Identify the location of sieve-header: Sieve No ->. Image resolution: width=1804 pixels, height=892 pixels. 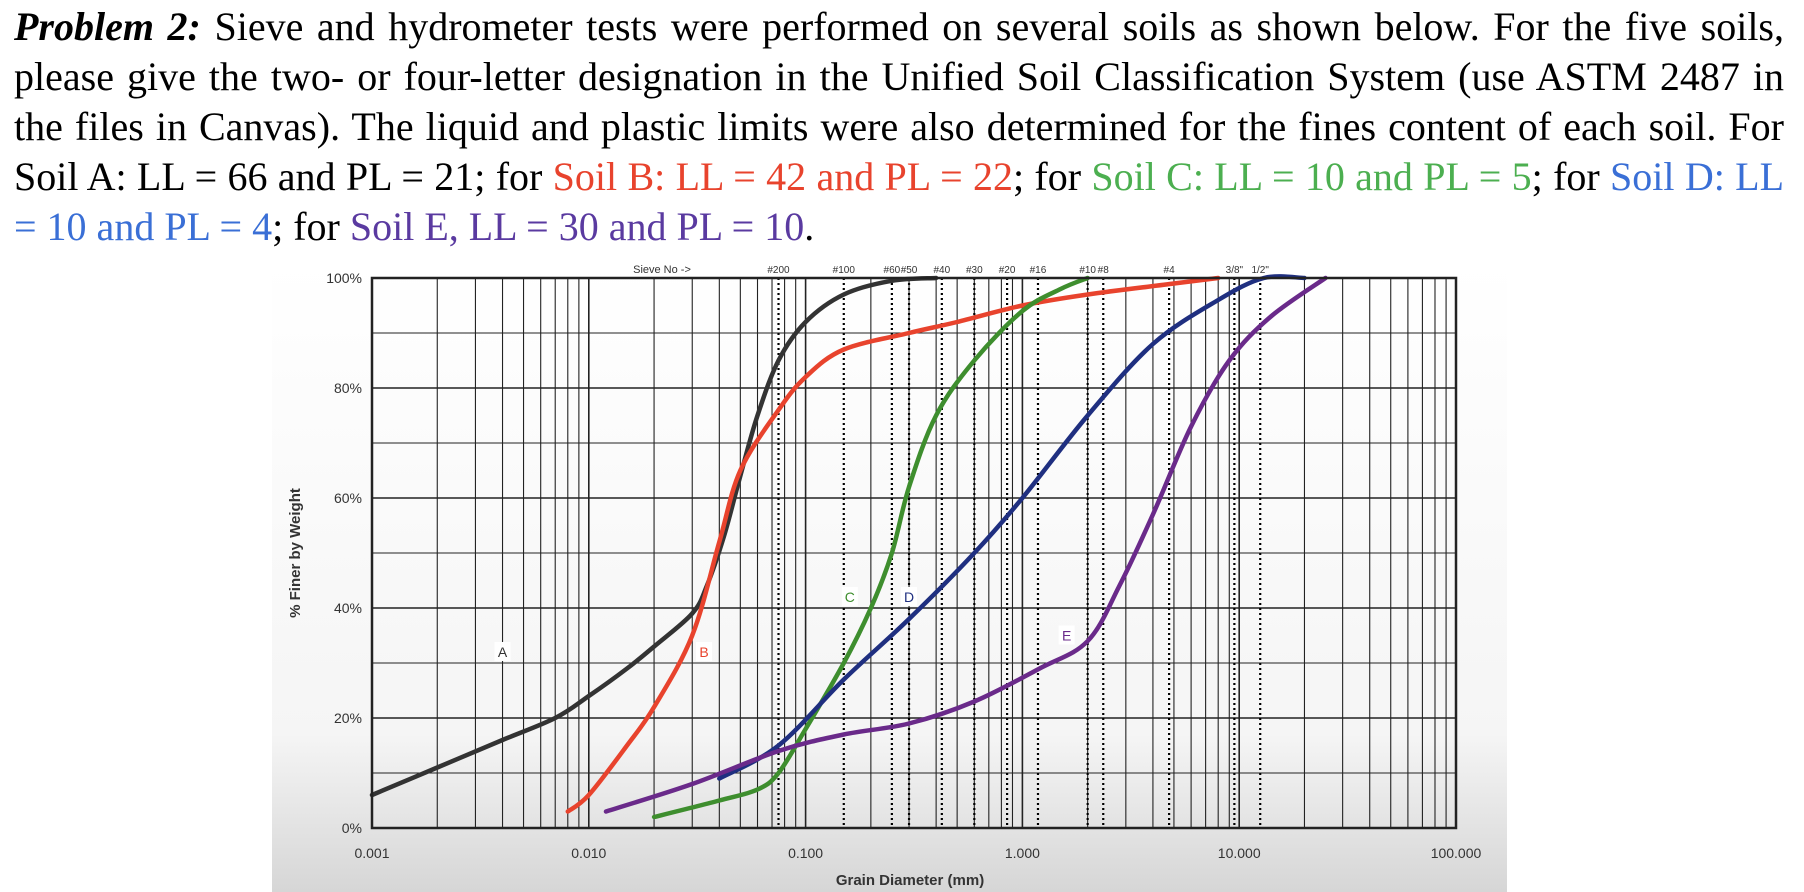
(662, 270).